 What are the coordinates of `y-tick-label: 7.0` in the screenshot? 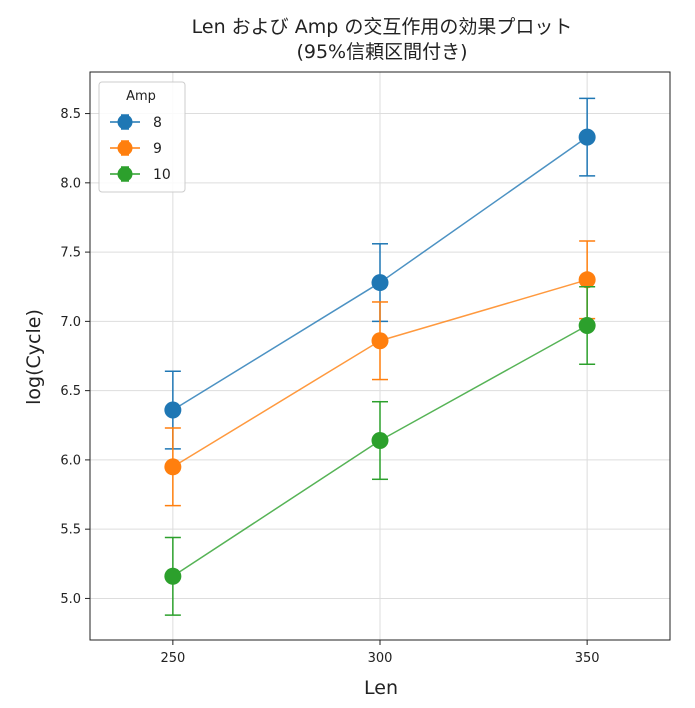 It's located at (70, 322).